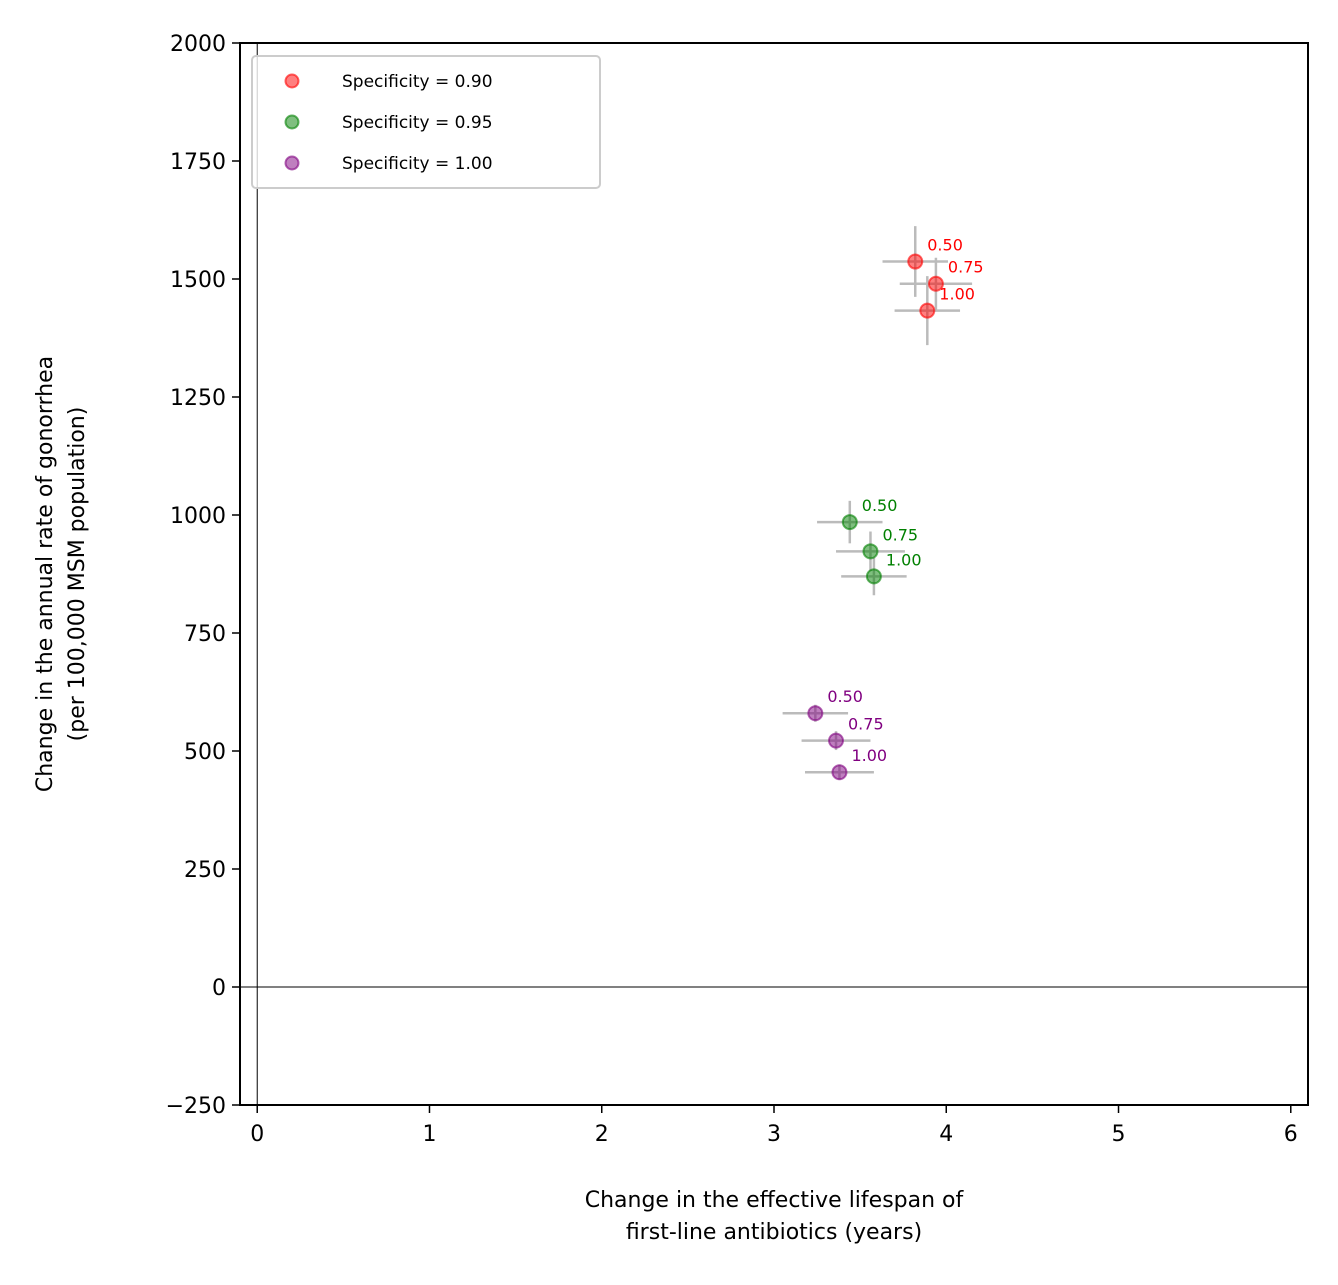  I want to click on legend-entry: Specificity = 1.00, so click(417, 164).